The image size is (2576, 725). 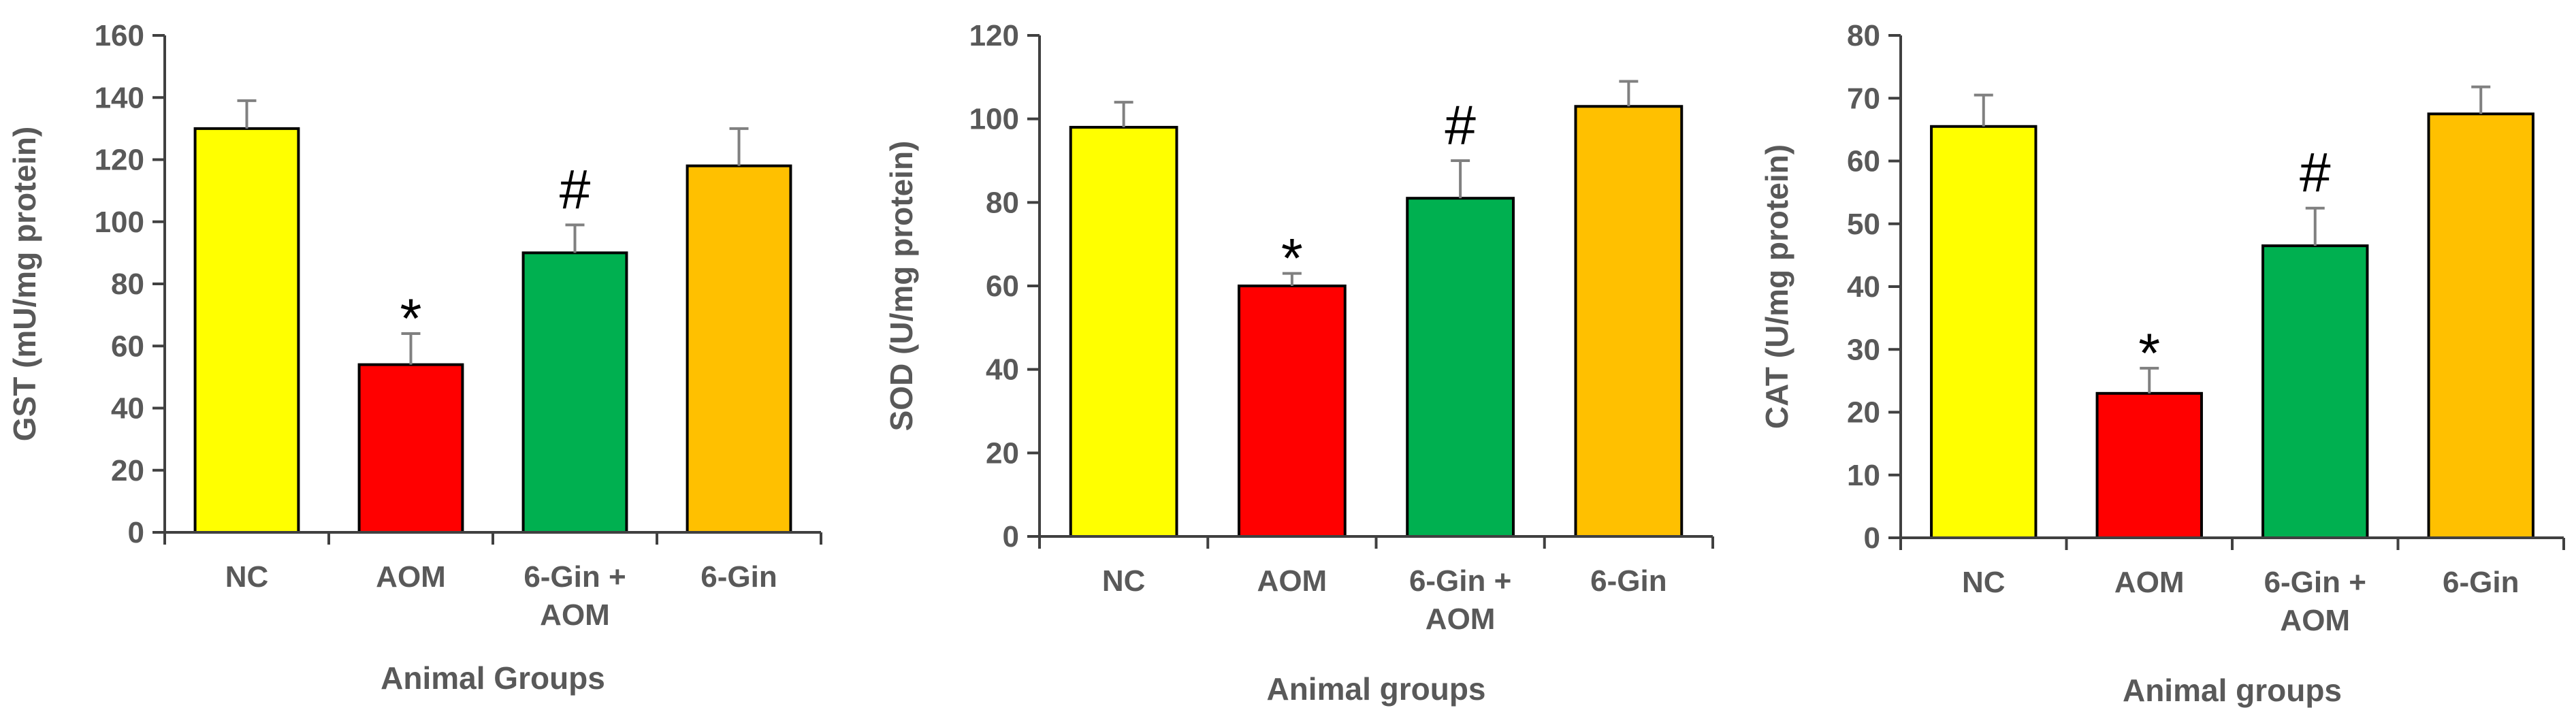 What do you see at coordinates (1864, 476) in the screenshot?
I see `y-tick-label: 10` at bounding box center [1864, 476].